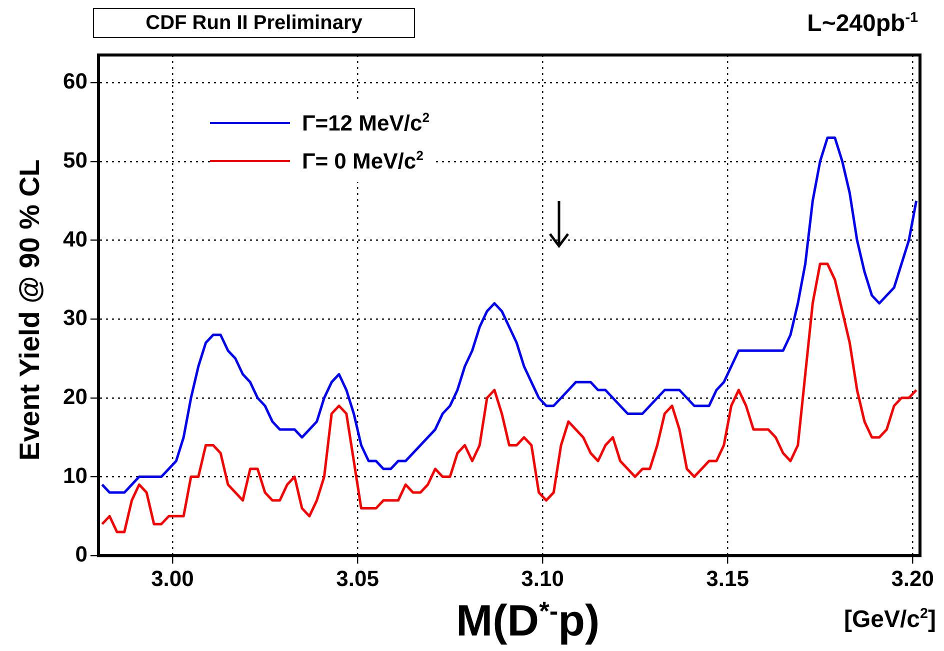  I want to click on x-tick-label: 3.00, so click(172, 578).